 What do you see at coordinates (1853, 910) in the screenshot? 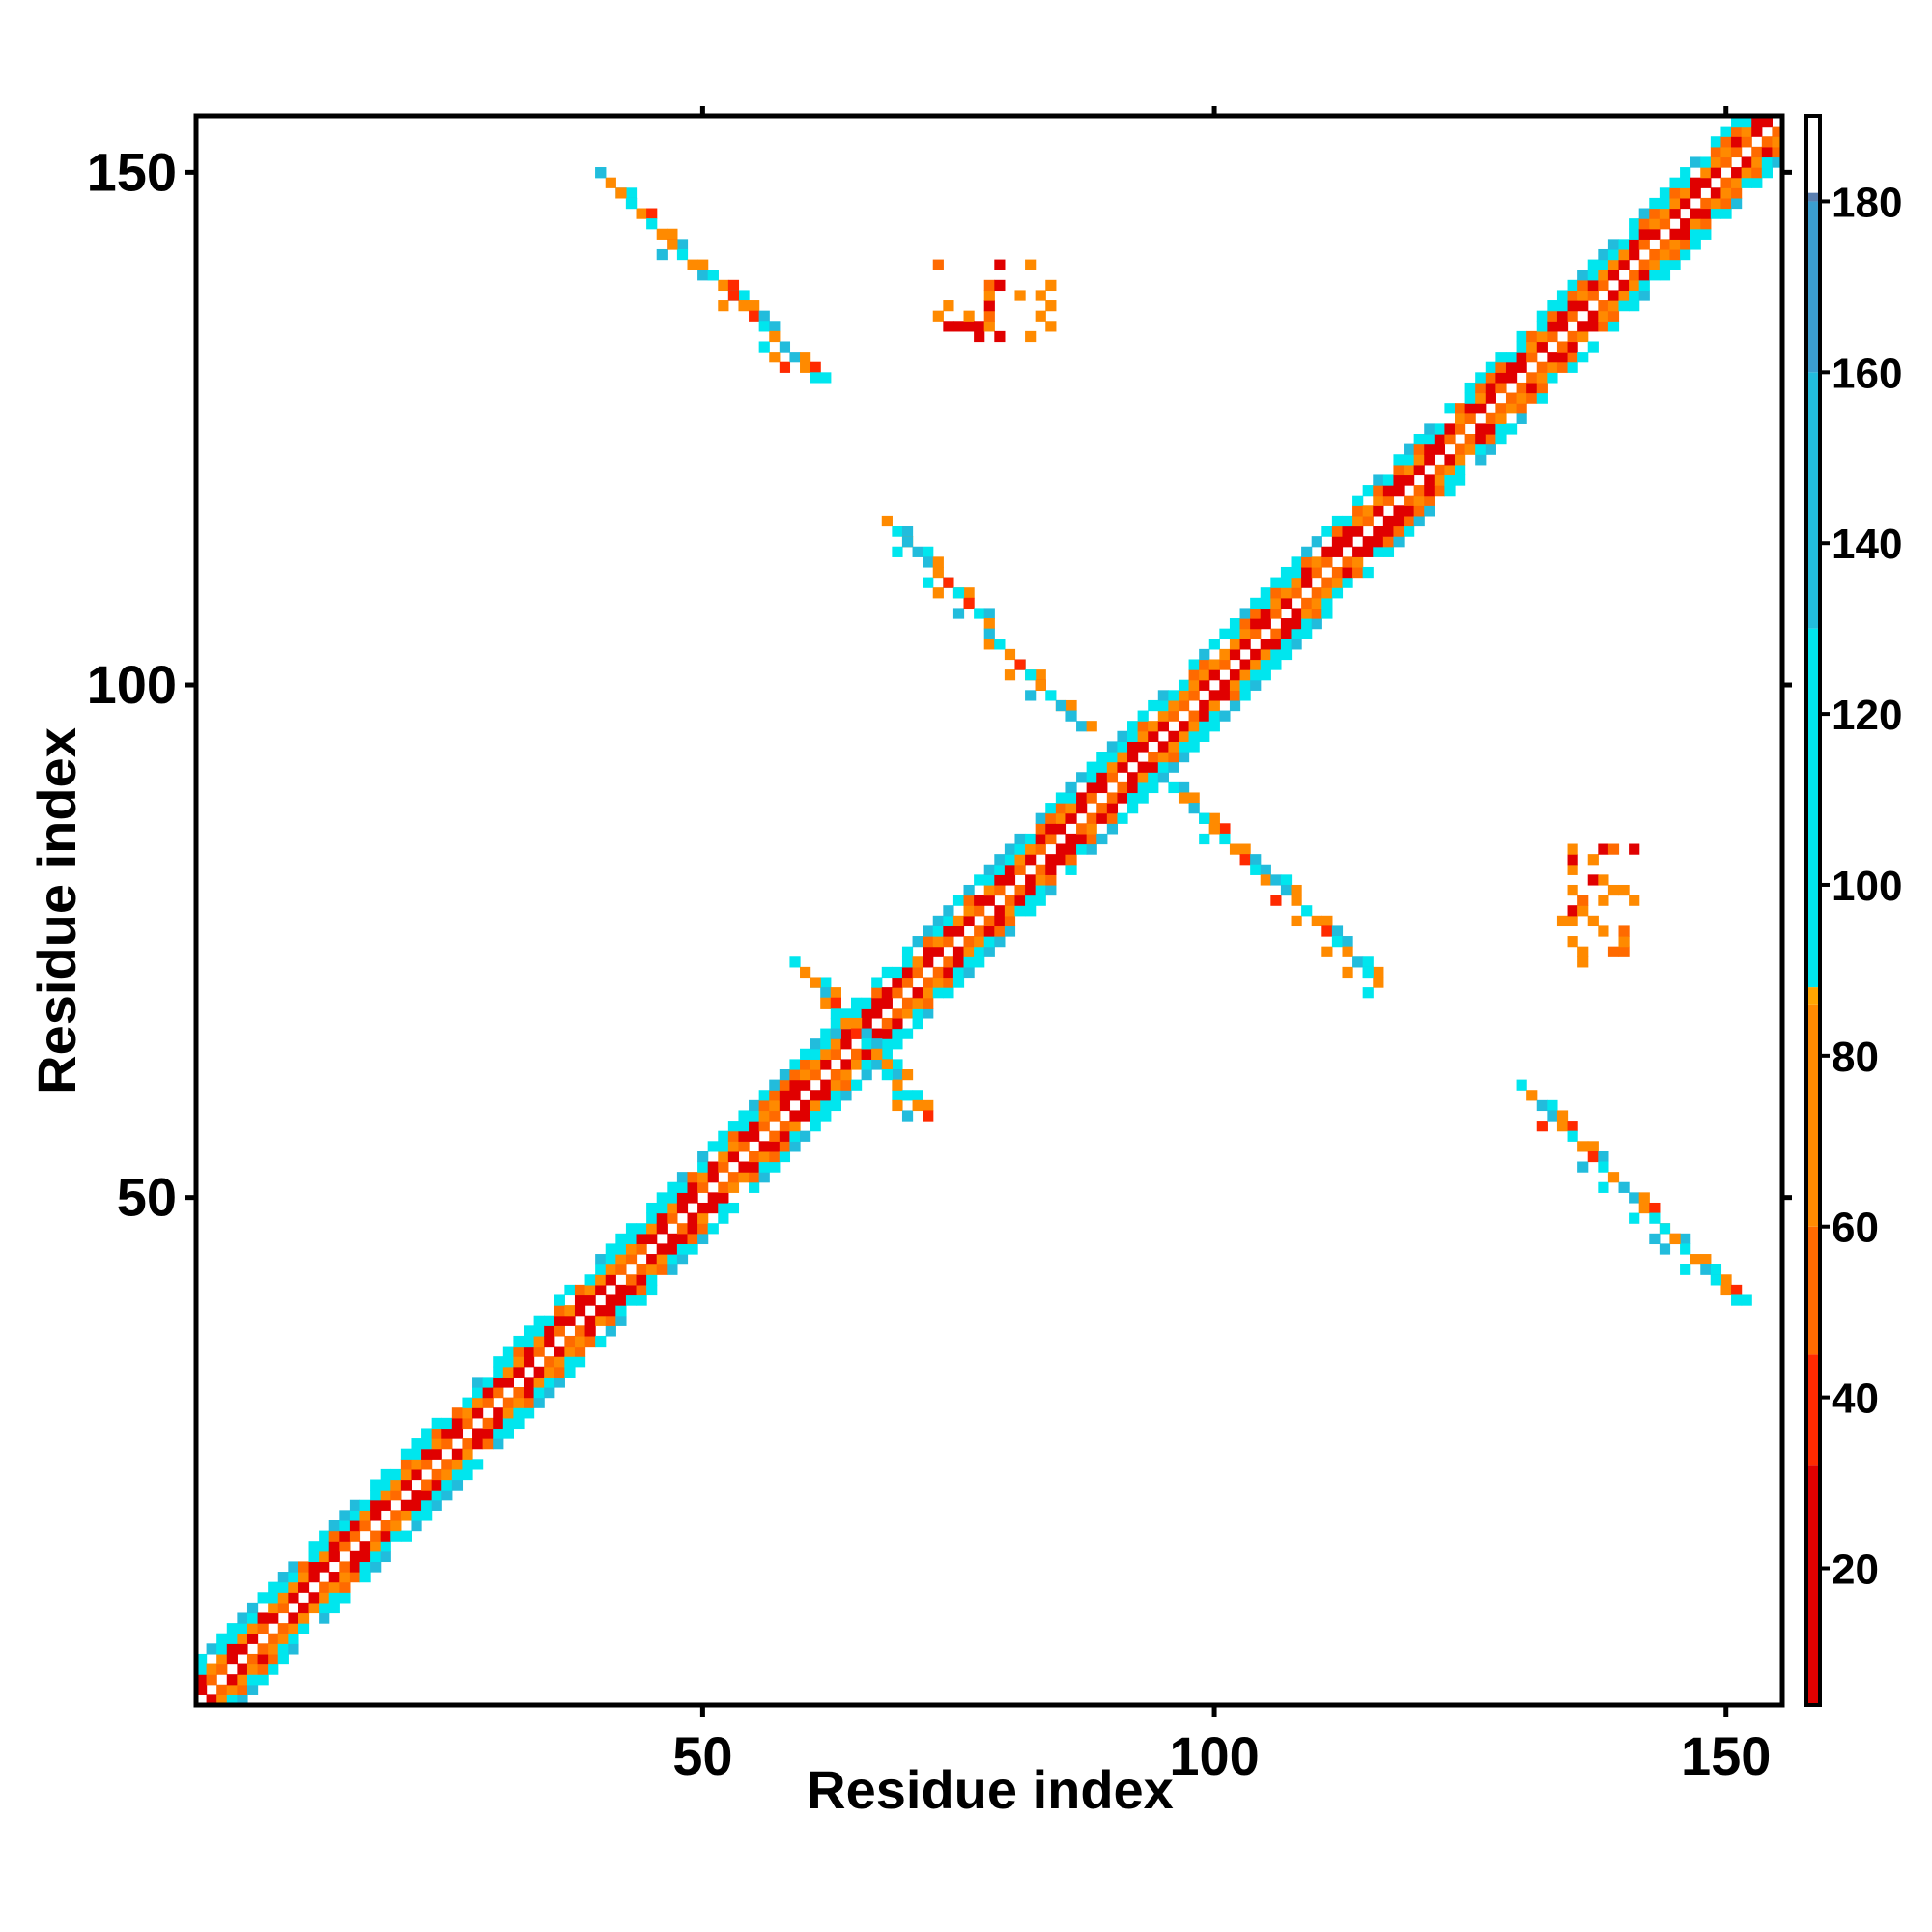
I see `colorbar: 20 40 60 80 100 120 140 160 180` at bounding box center [1853, 910].